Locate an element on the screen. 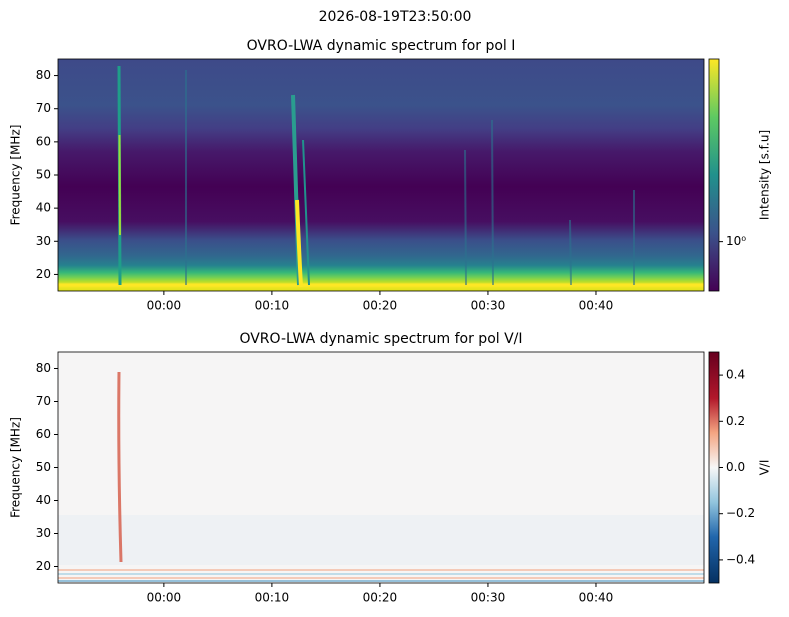 The height and width of the screenshot is (617, 789). colorbar-tick-label: 0.0 is located at coordinates (735, 467).